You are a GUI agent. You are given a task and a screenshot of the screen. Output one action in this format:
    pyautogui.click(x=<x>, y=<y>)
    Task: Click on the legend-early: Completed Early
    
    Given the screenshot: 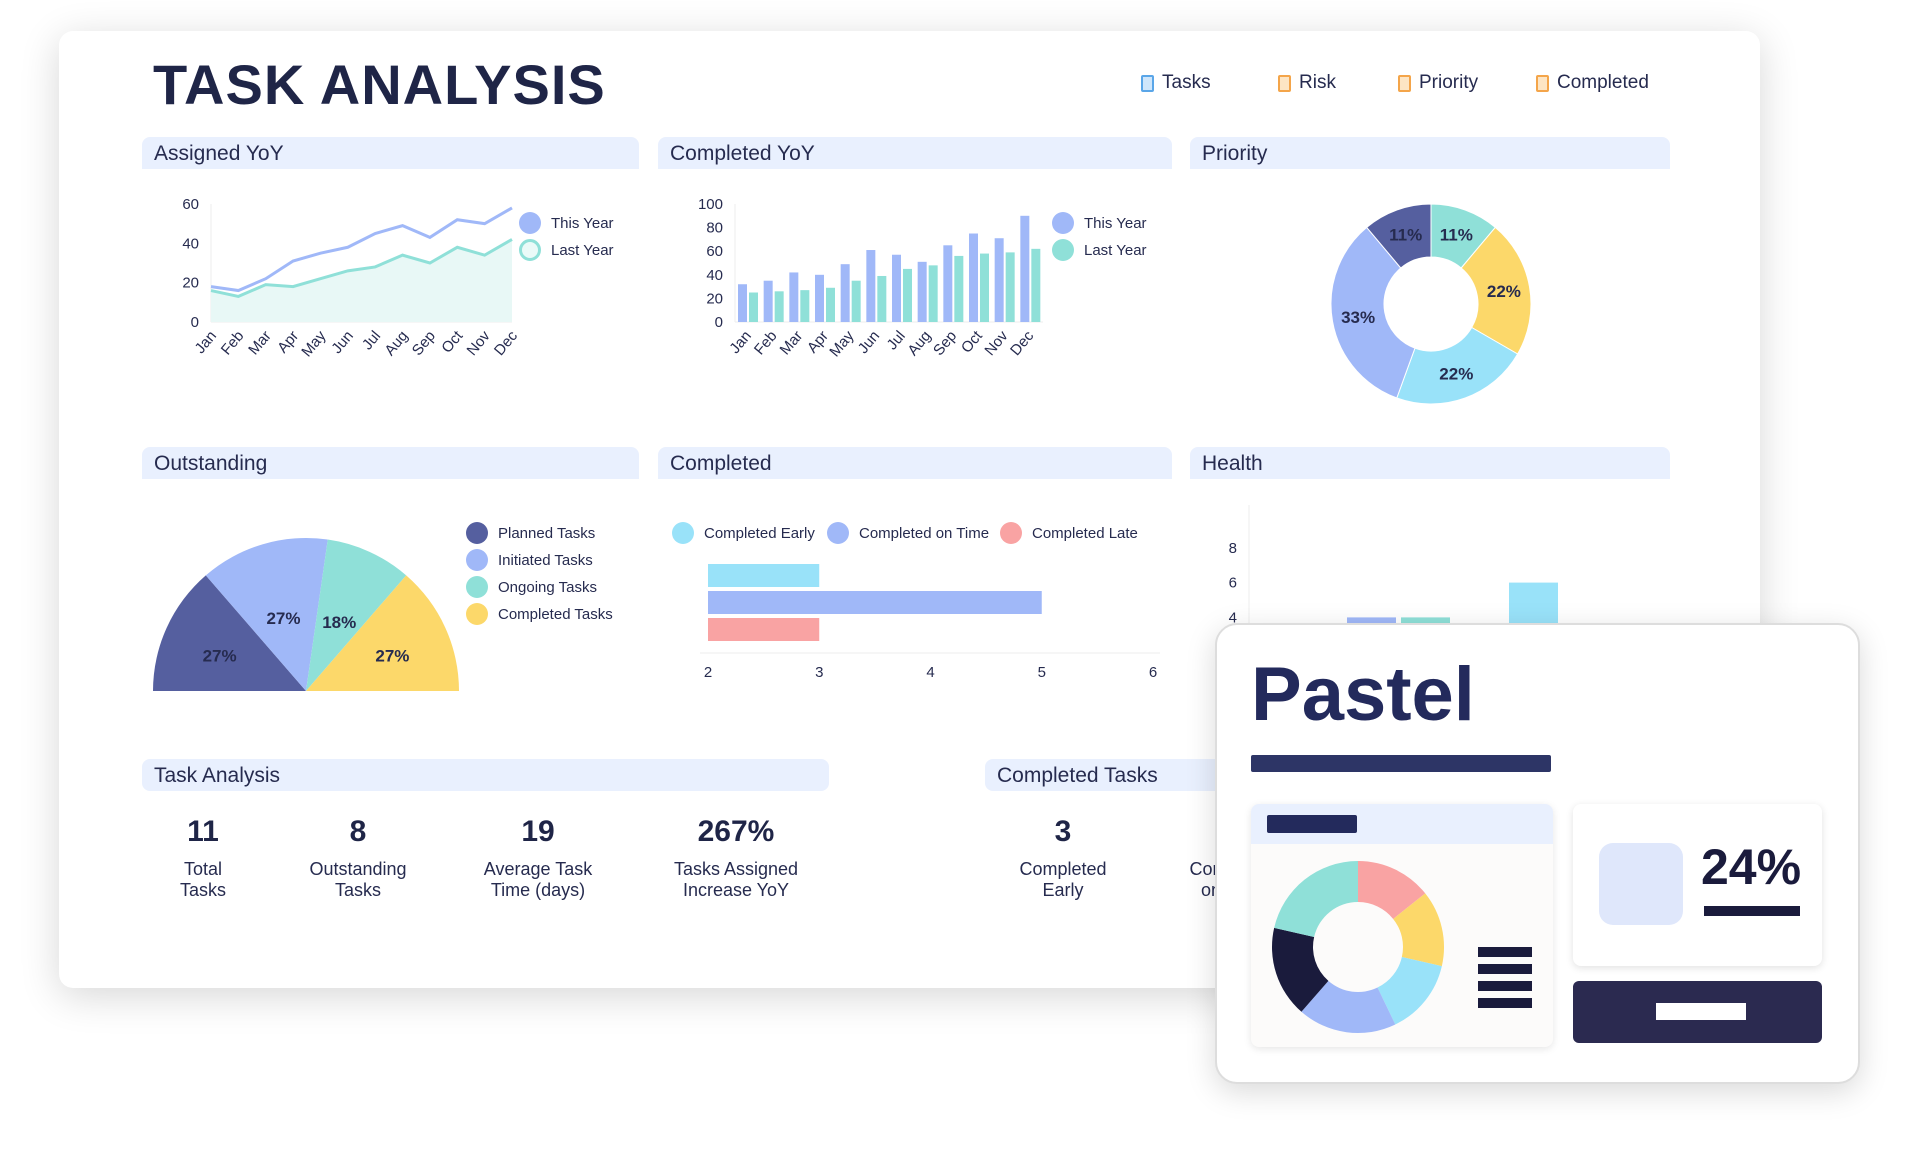 What is the action you would take?
    pyautogui.click(x=743, y=533)
    